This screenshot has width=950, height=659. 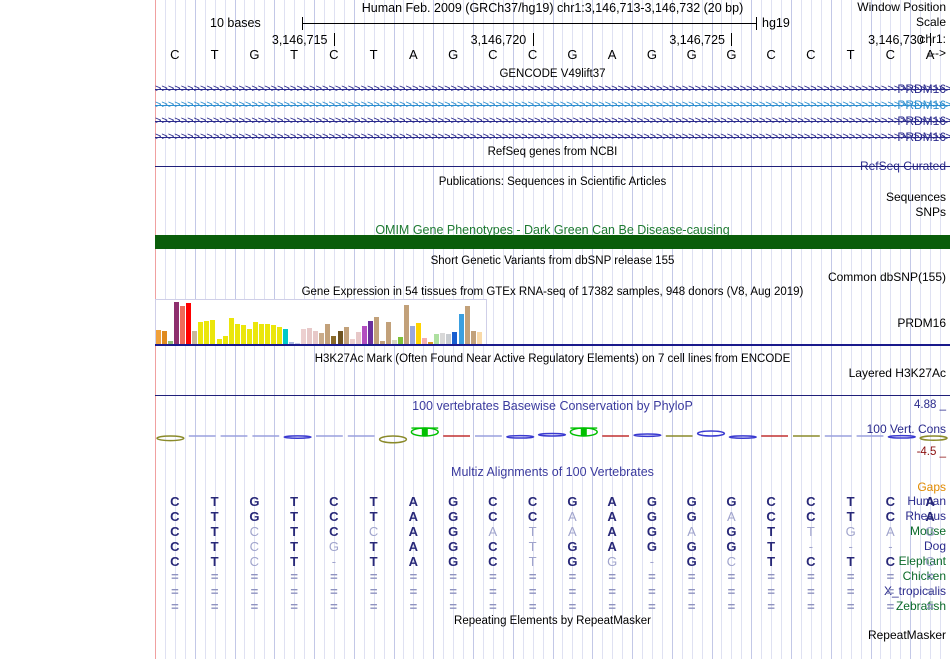 I want to click on ruler-tick-mark, so click(x=930, y=39).